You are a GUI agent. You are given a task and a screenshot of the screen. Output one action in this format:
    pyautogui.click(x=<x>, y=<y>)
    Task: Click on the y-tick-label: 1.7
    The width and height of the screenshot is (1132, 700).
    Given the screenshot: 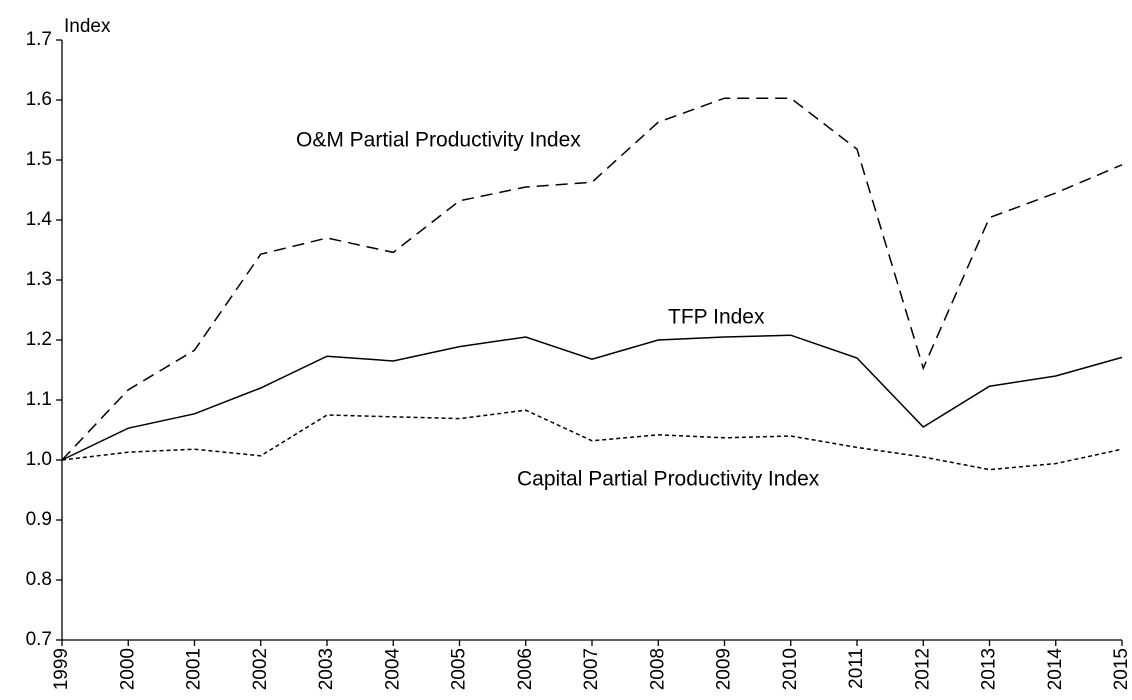 What is the action you would take?
    pyautogui.click(x=39, y=39)
    